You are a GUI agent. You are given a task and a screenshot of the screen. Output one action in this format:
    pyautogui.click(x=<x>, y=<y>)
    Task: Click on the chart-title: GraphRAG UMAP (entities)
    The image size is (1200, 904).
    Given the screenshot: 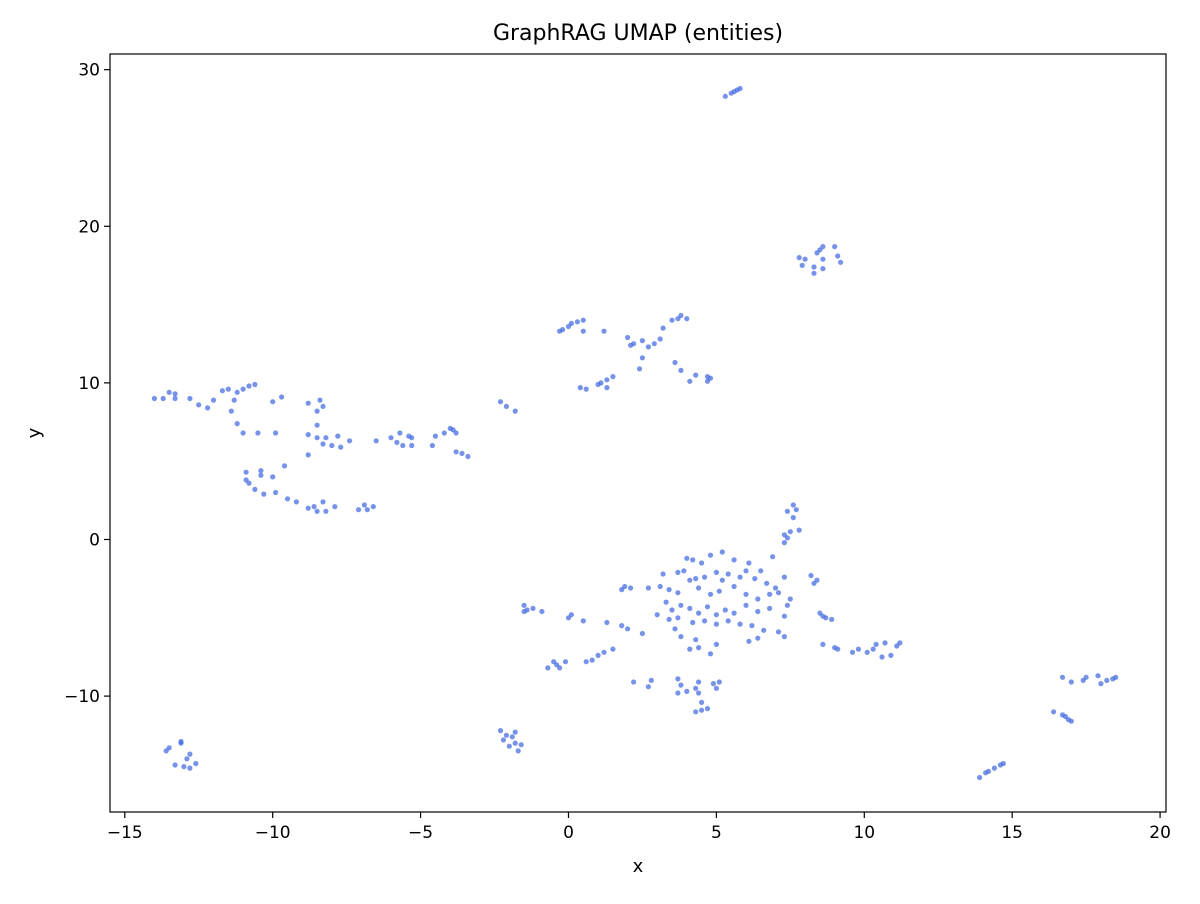 What is the action you would take?
    pyautogui.click(x=638, y=33)
    